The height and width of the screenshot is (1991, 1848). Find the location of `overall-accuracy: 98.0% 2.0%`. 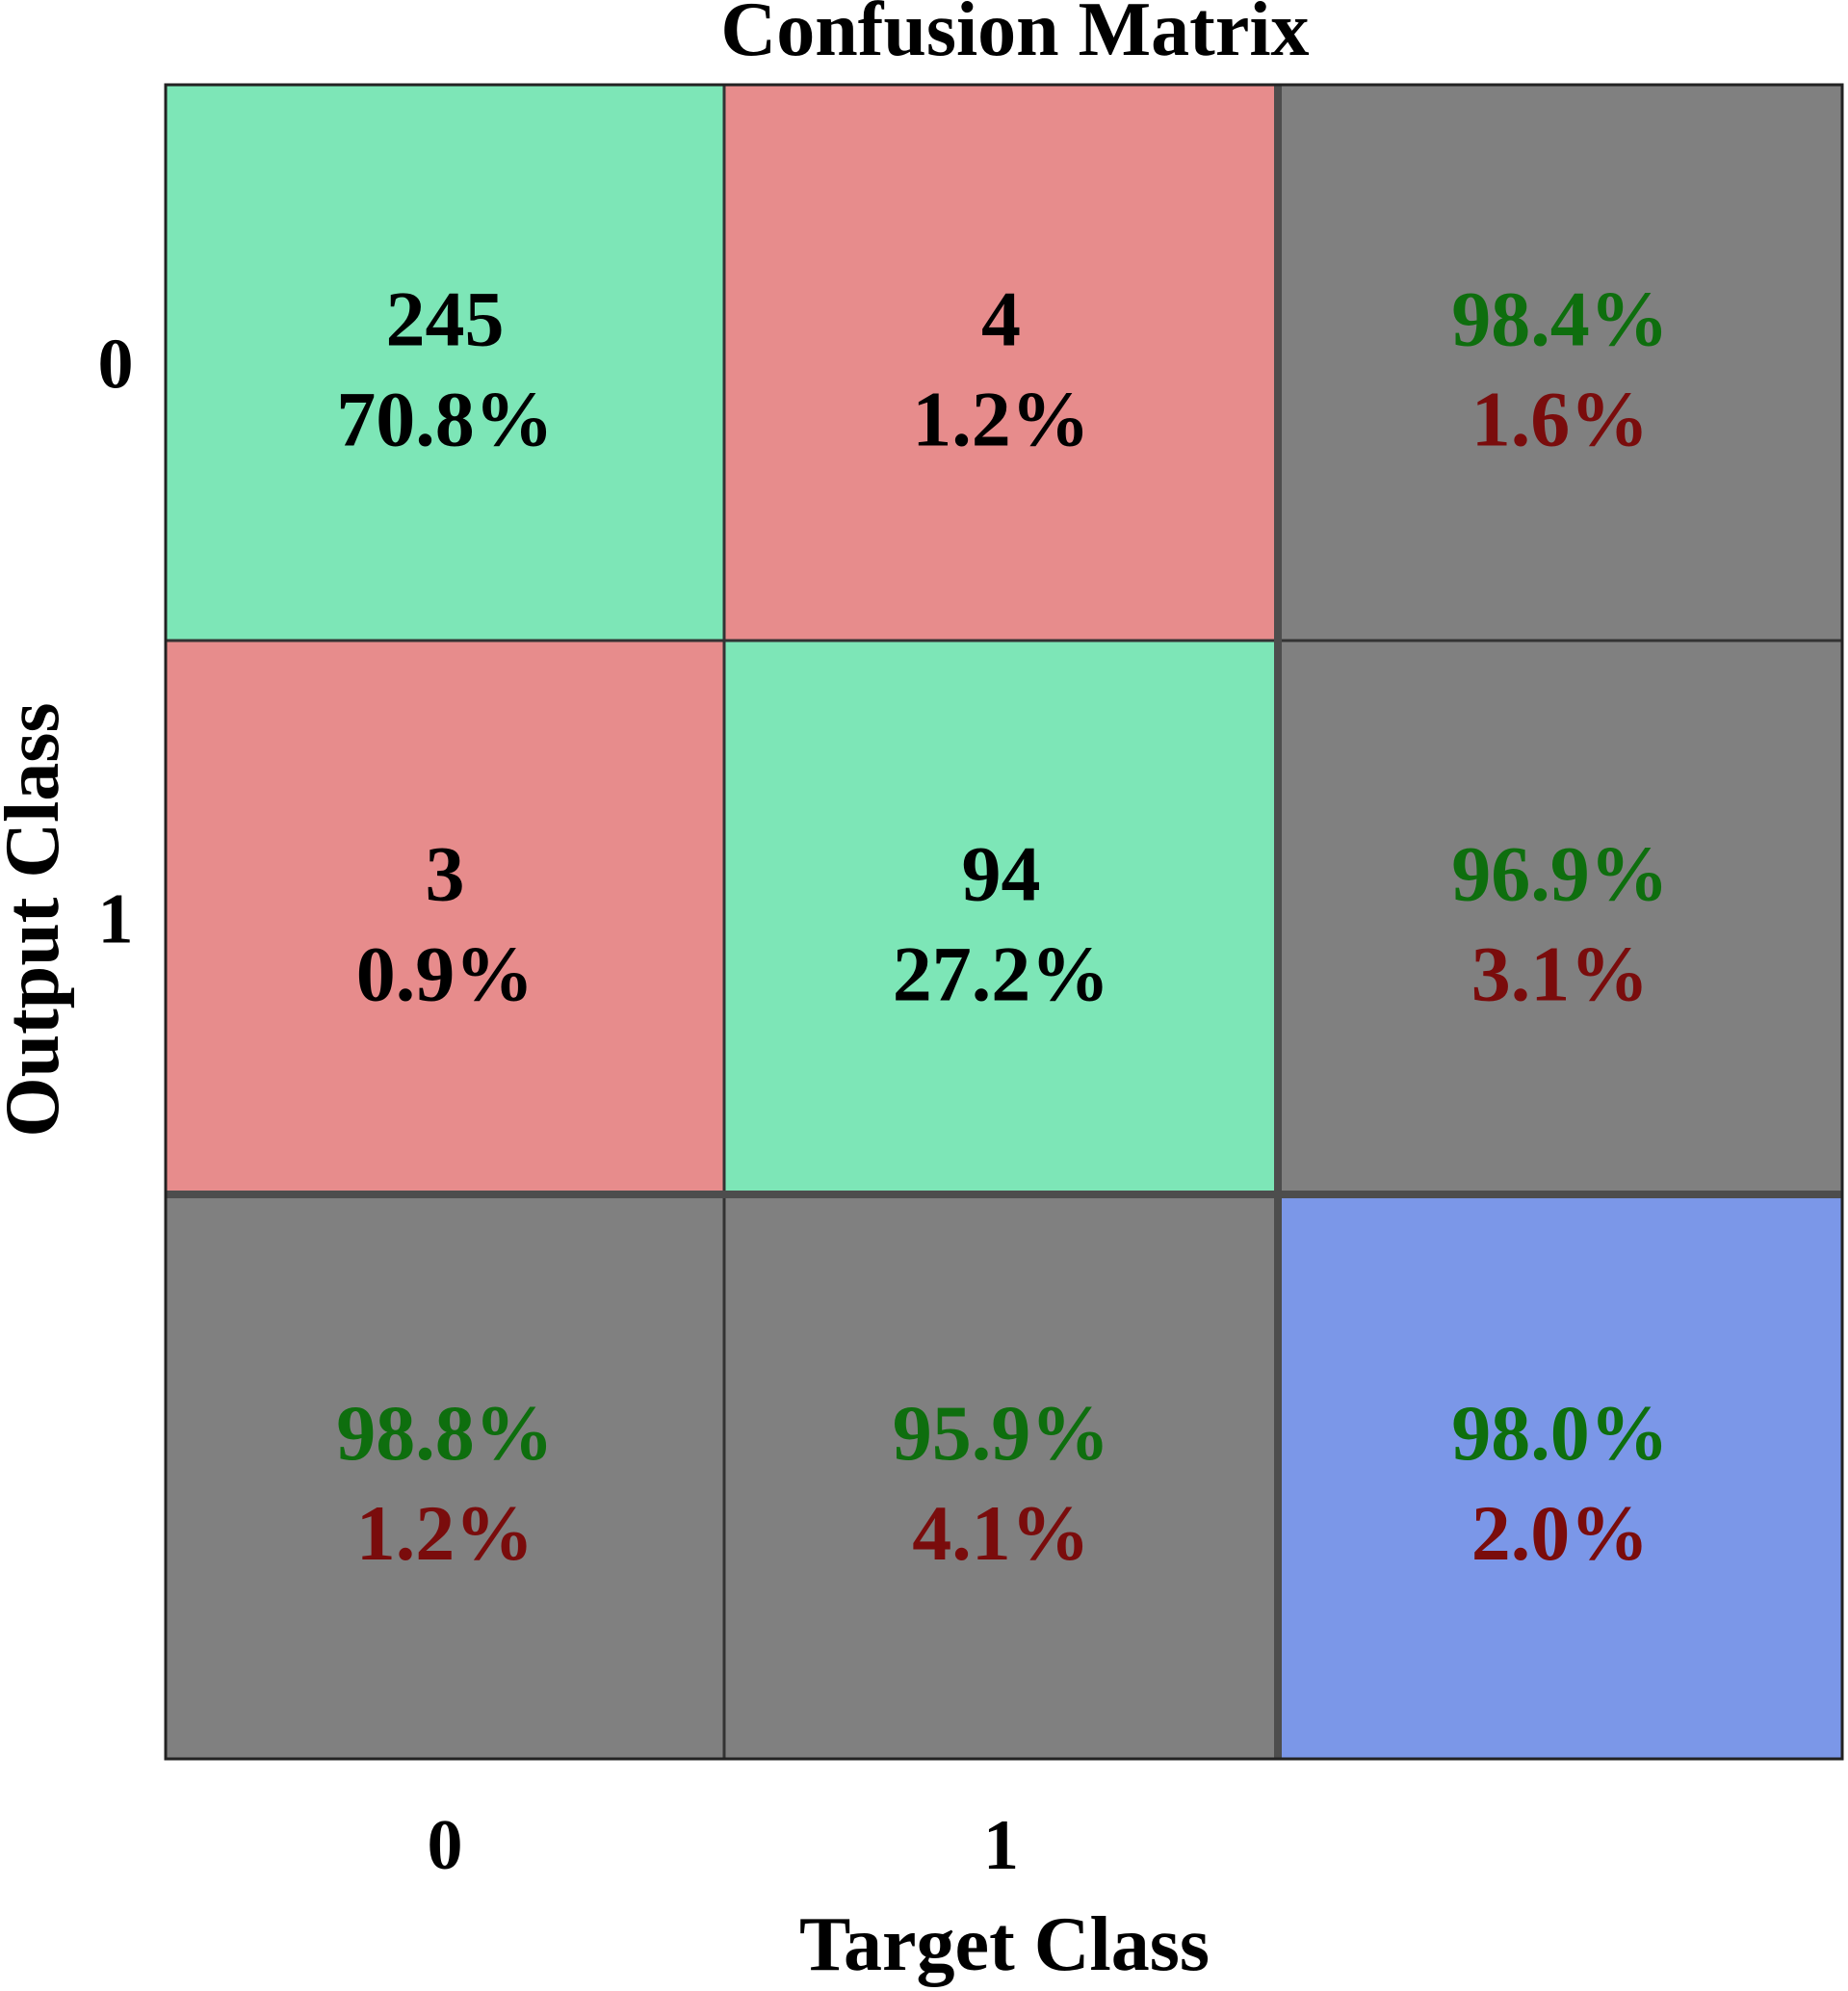

overall-accuracy: 98.0% 2.0% is located at coordinates (1560, 1476).